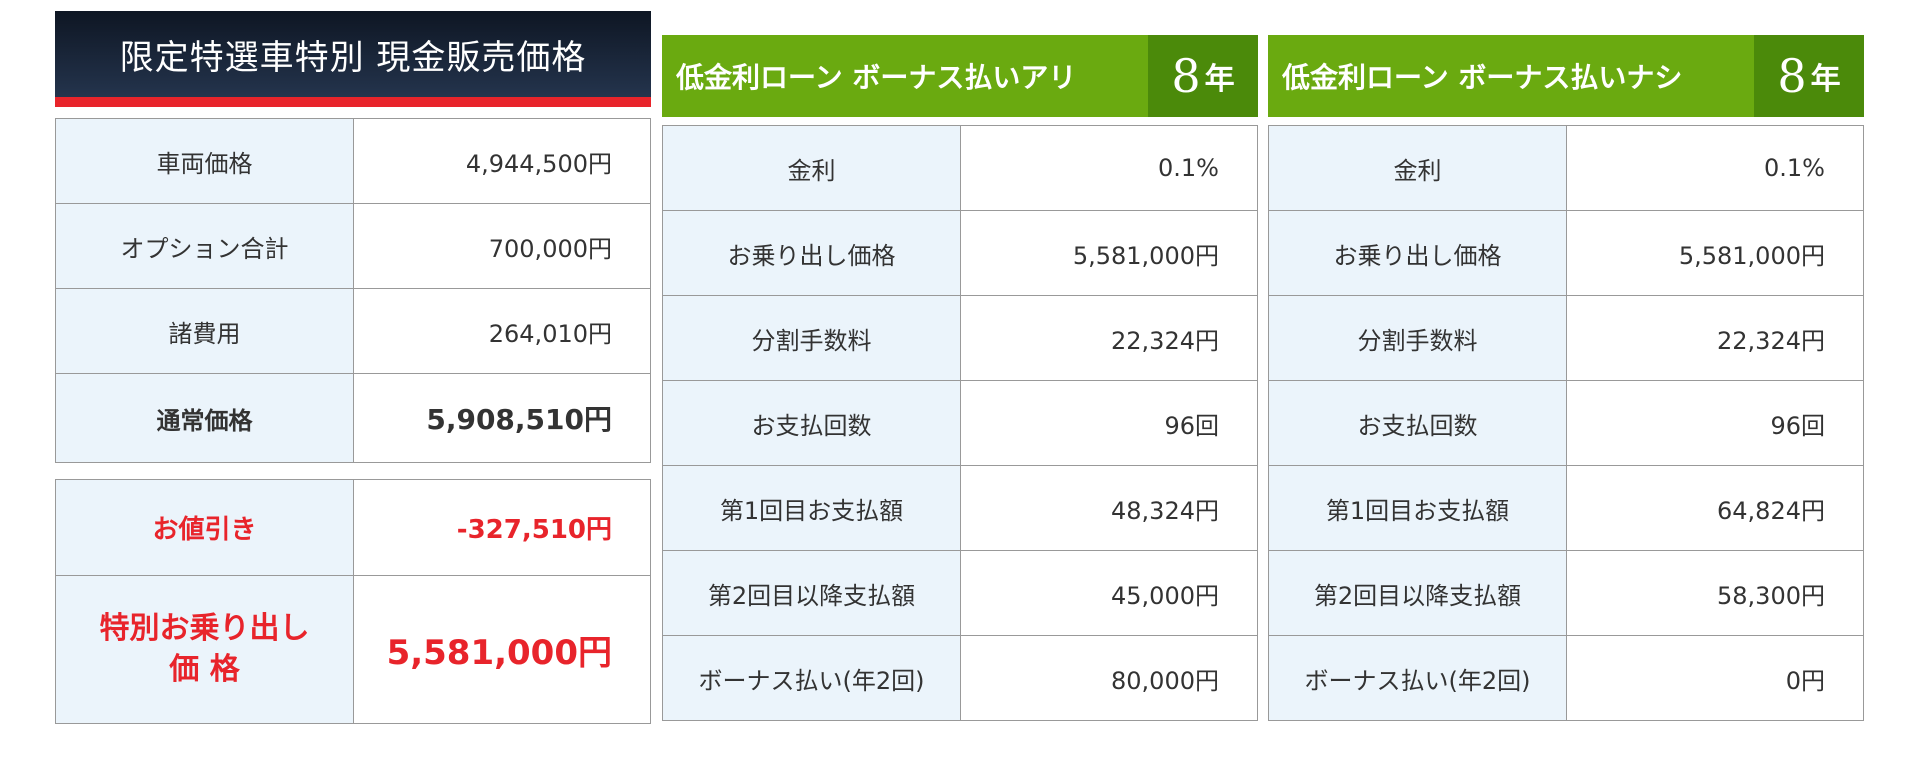 Image resolution: width=1913 pixels, height=760 pixels. What do you see at coordinates (204, 246) in the screenshot?
I see `row-label: オプション合計` at bounding box center [204, 246].